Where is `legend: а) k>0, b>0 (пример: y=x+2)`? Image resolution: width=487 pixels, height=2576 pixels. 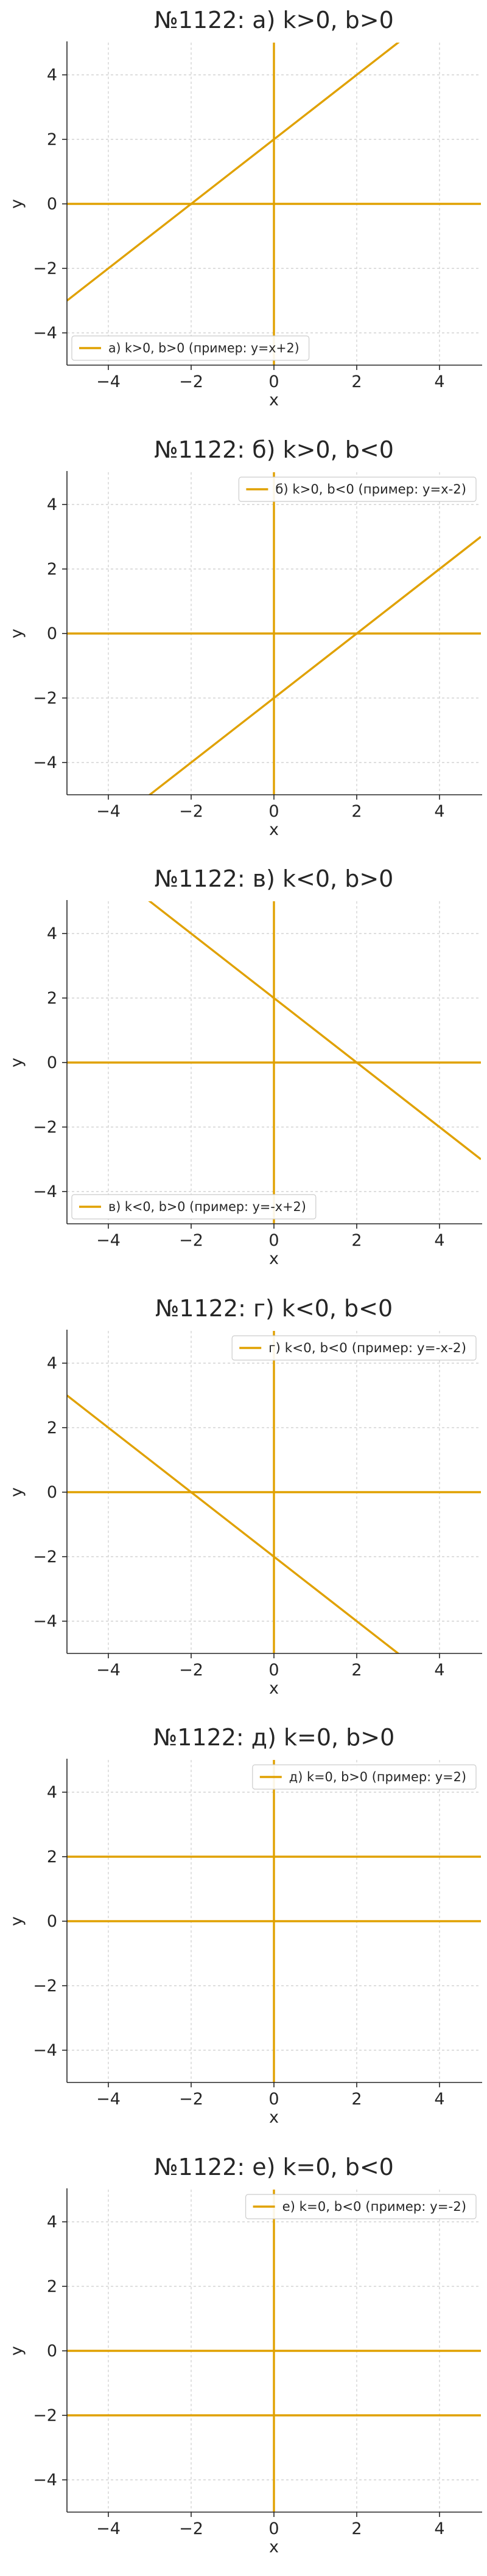
legend: а) k>0, b>0 (пример: y=x+2) is located at coordinates (190, 348).